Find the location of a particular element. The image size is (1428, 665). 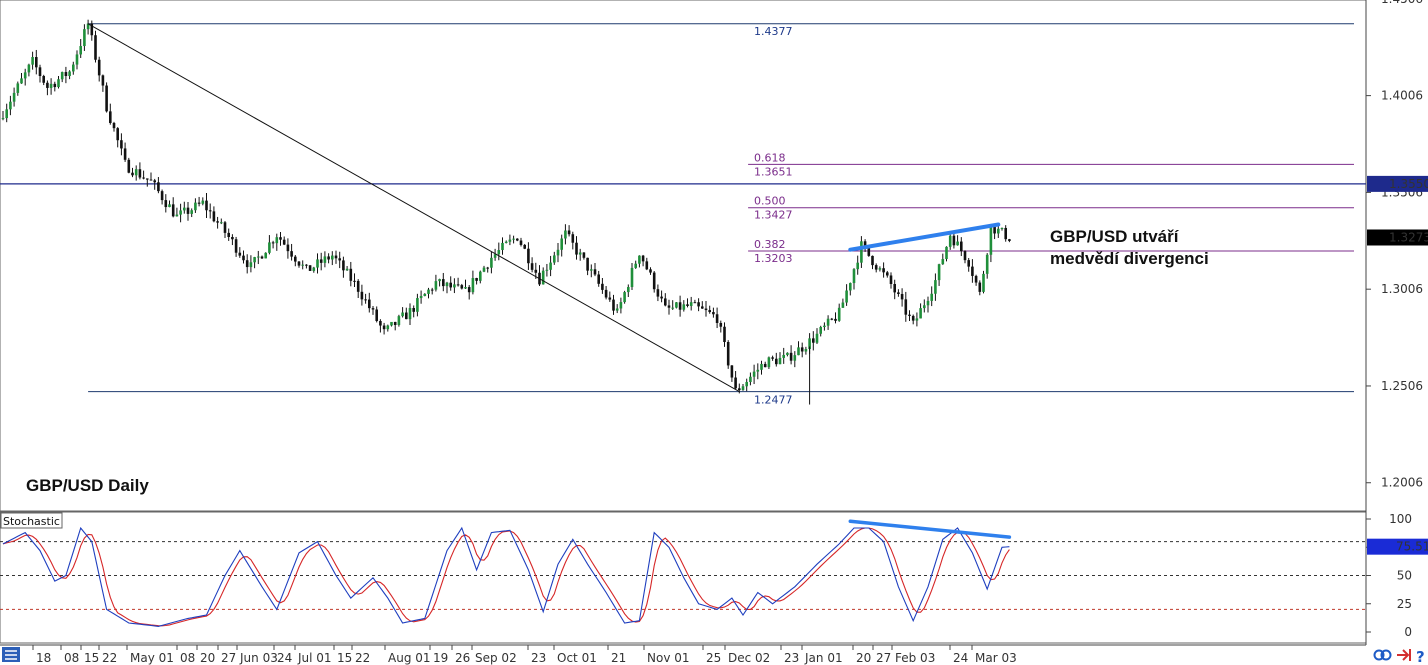

scroll-to-end-icon is located at coordinates (1404, 655).